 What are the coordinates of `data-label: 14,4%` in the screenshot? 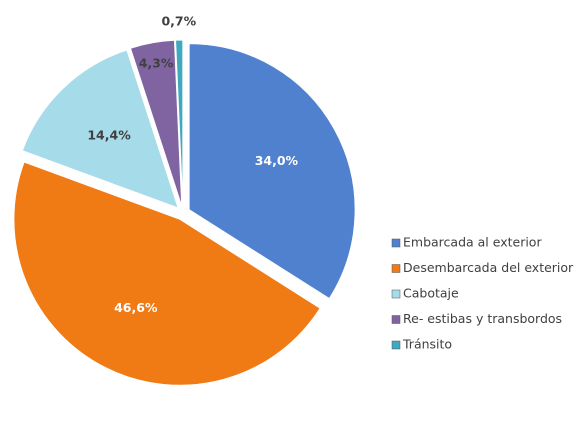 It's located at (109, 135).